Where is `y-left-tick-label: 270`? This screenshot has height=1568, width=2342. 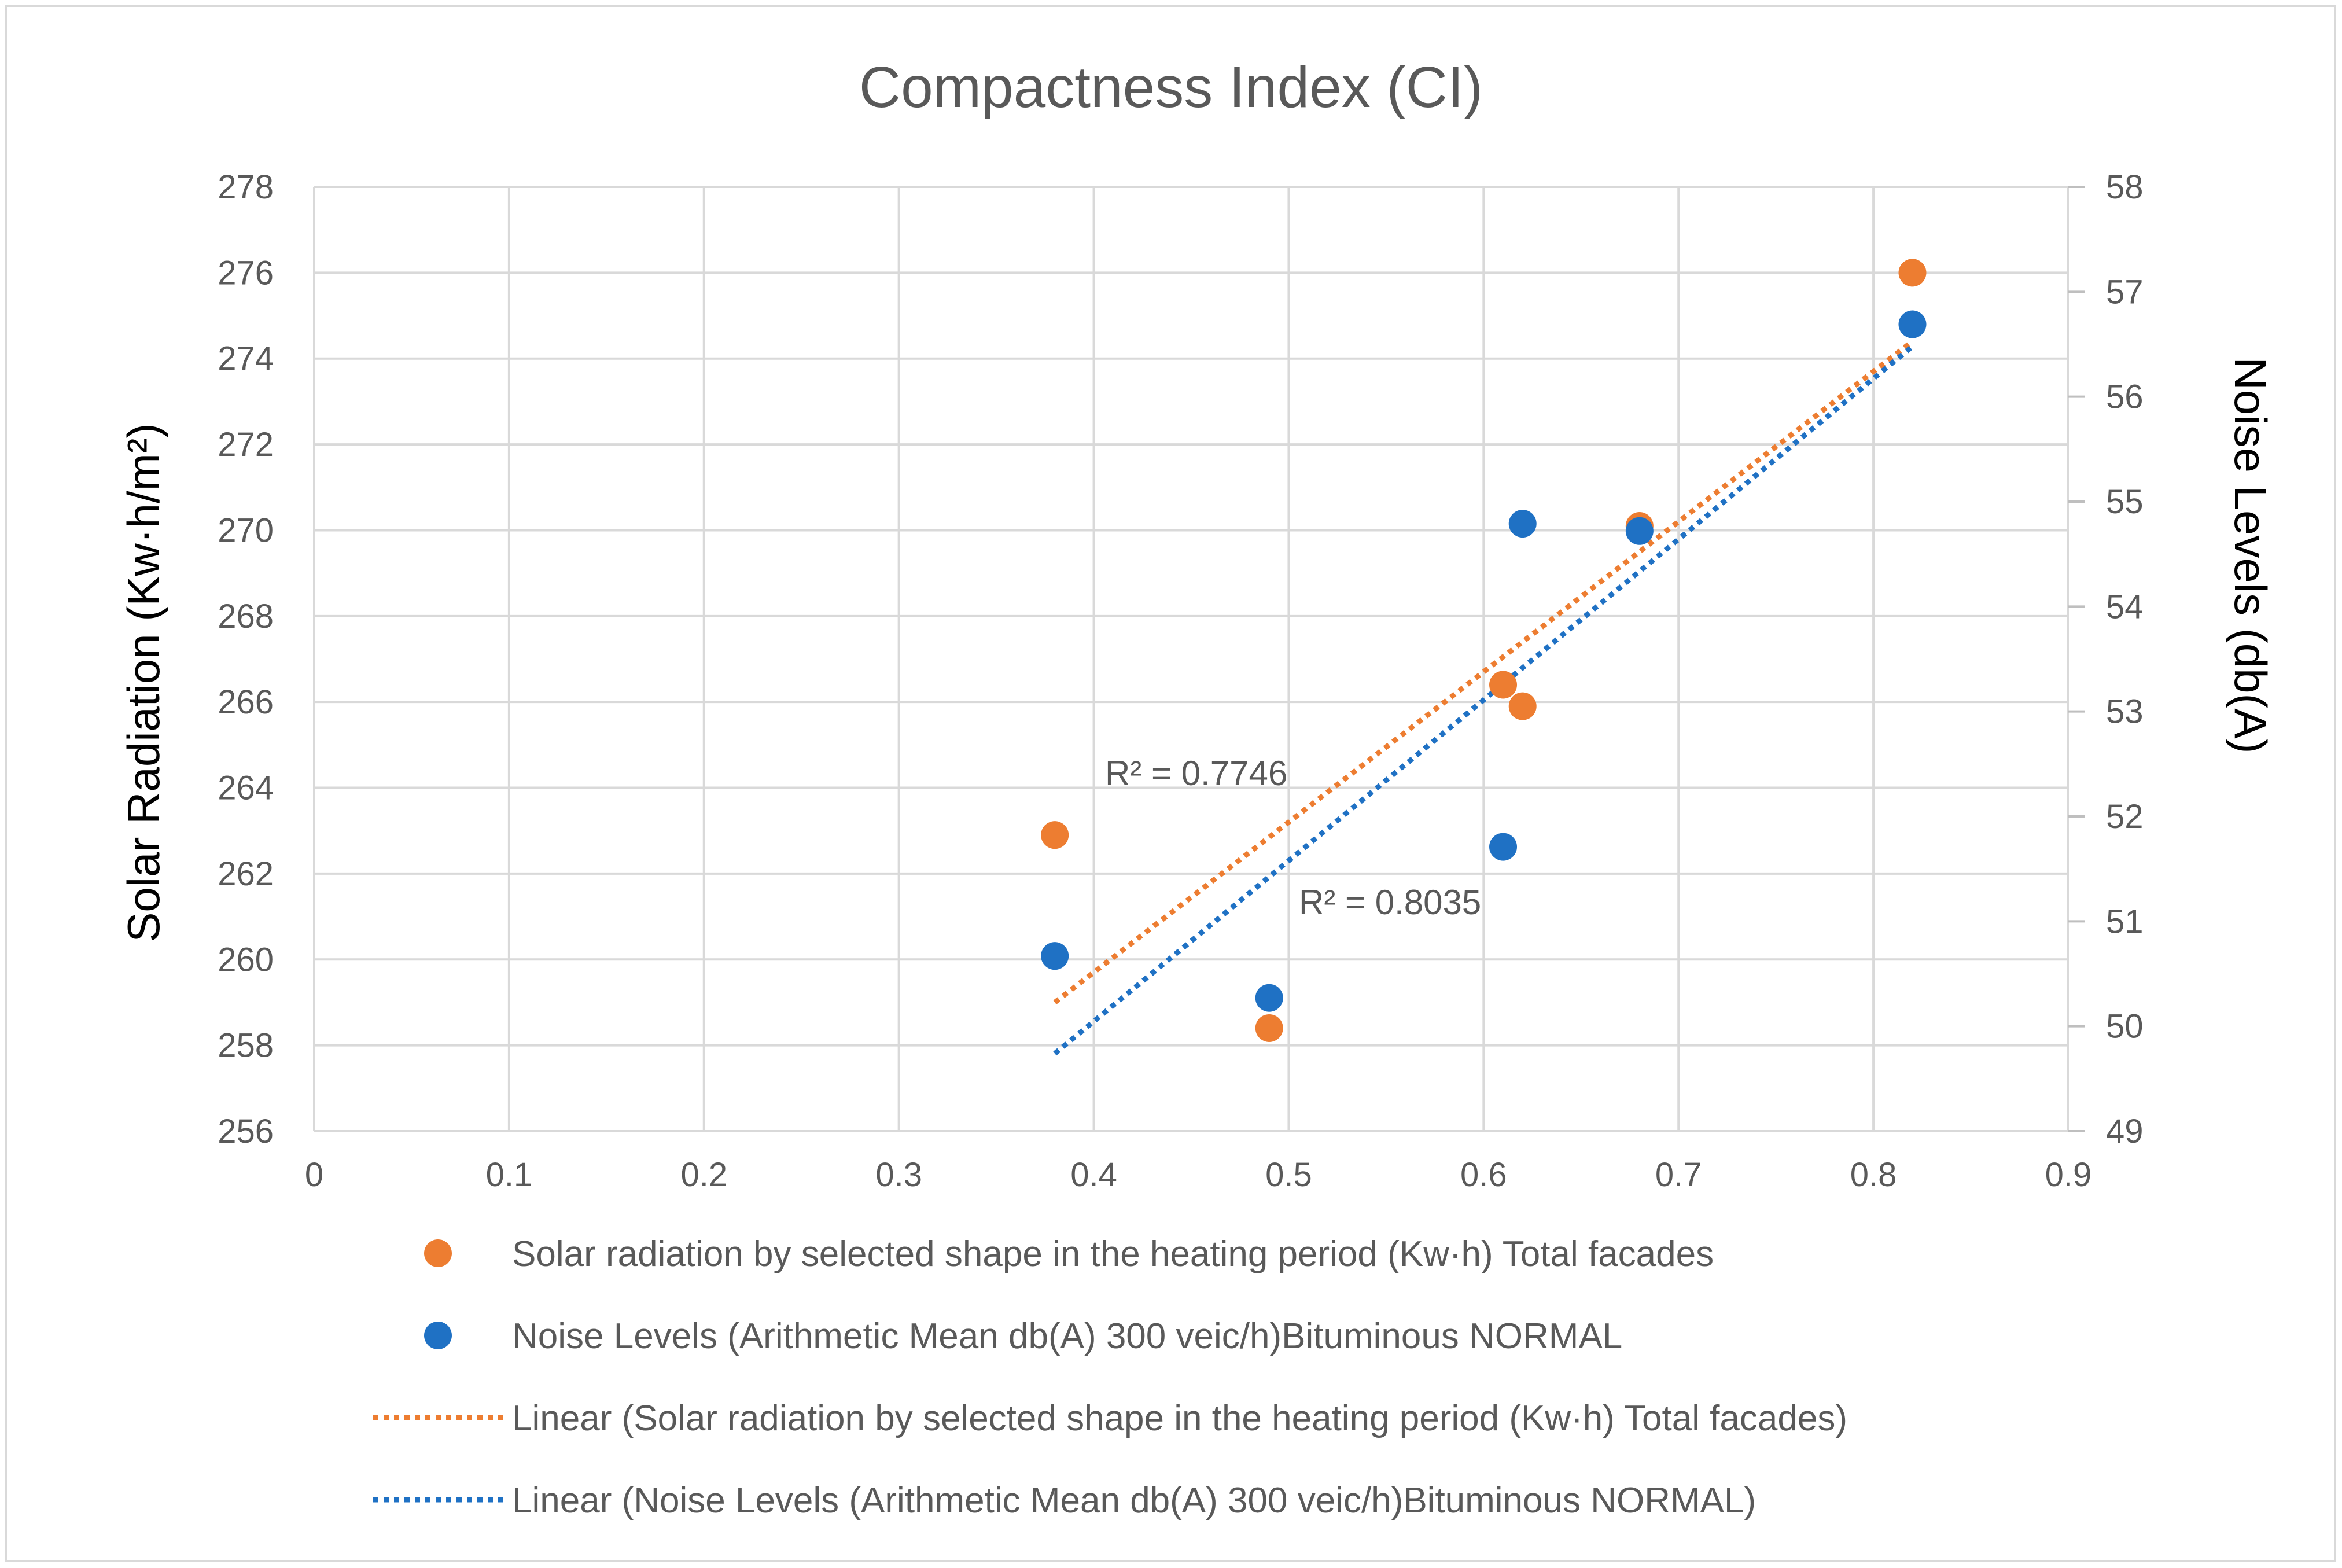
y-left-tick-label: 270 is located at coordinates (246, 530).